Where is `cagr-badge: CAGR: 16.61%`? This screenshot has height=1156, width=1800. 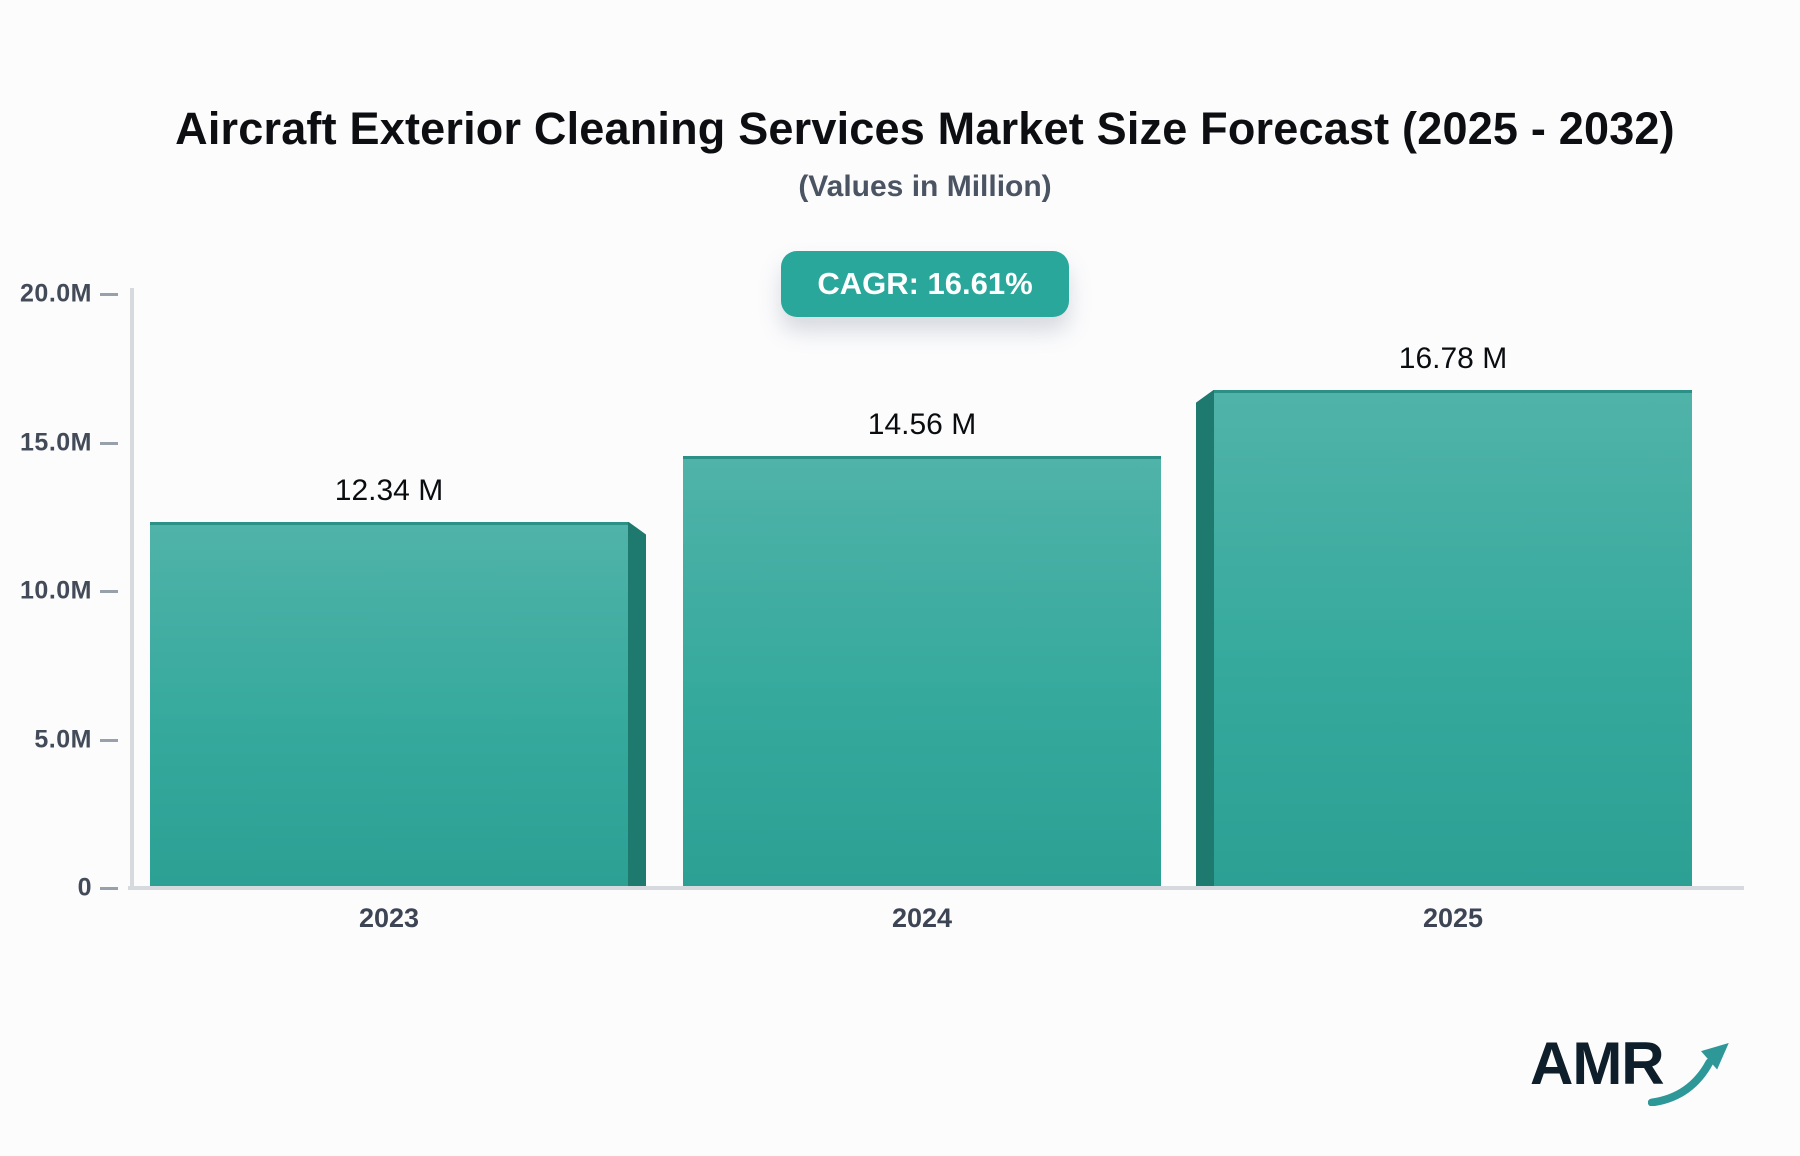 cagr-badge: CAGR: 16.61% is located at coordinates (925, 284).